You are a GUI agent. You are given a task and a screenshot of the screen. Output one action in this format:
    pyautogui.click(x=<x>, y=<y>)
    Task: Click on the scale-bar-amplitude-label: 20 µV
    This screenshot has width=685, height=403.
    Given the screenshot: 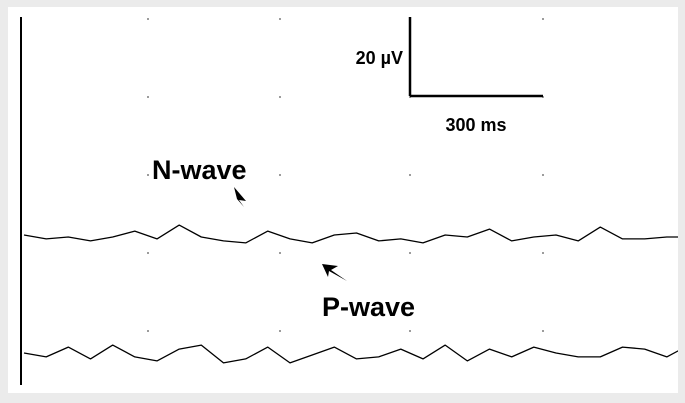 What is the action you would take?
    pyautogui.click(x=379, y=58)
    